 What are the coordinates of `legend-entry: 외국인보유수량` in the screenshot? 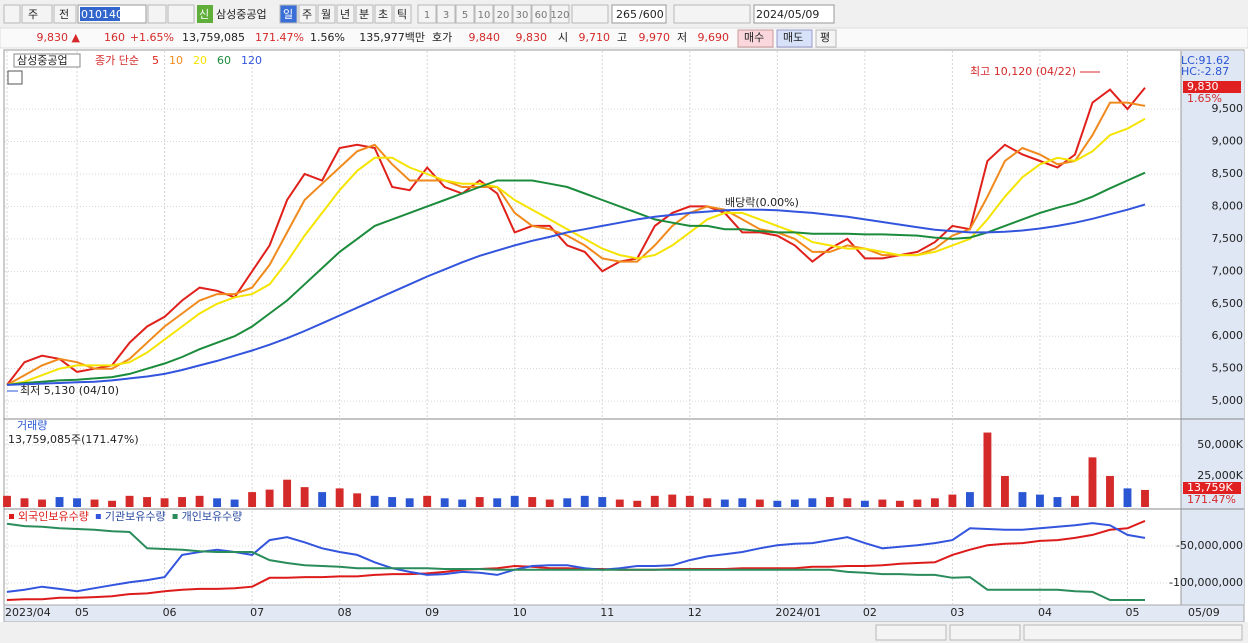 It's located at (53, 516).